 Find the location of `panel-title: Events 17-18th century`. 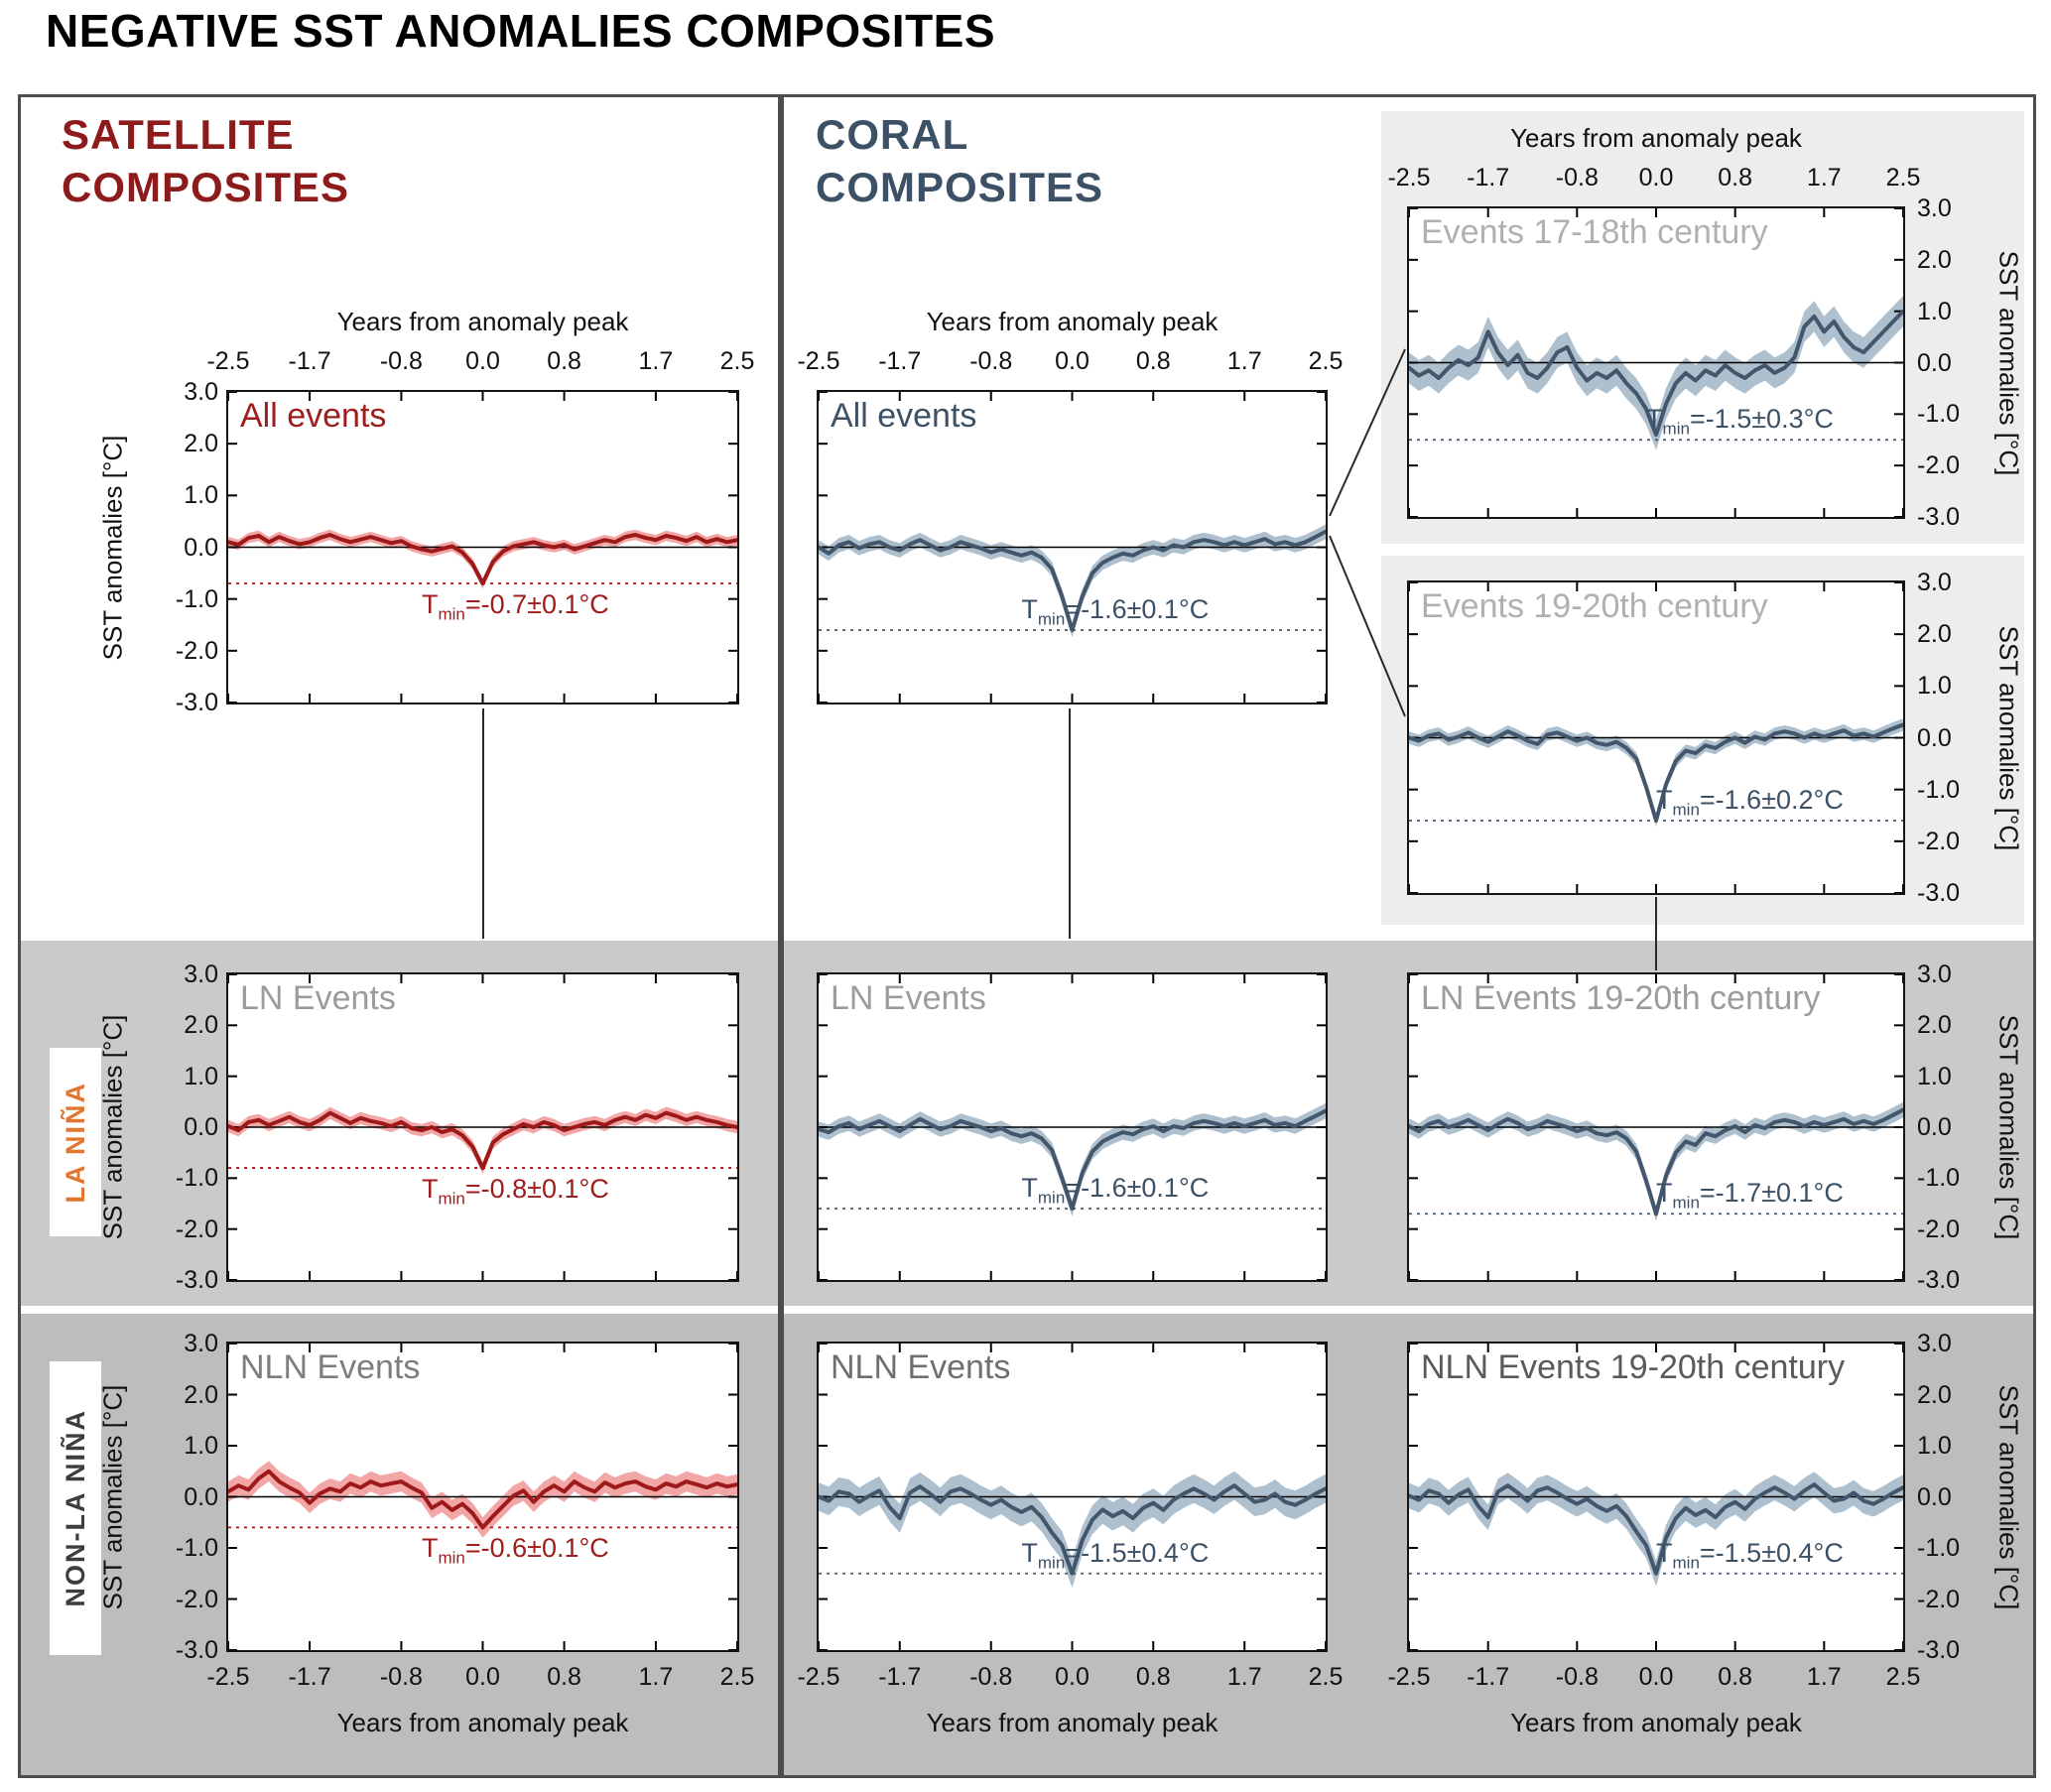

panel-title: Events 17-18th century is located at coordinates (1594, 232).